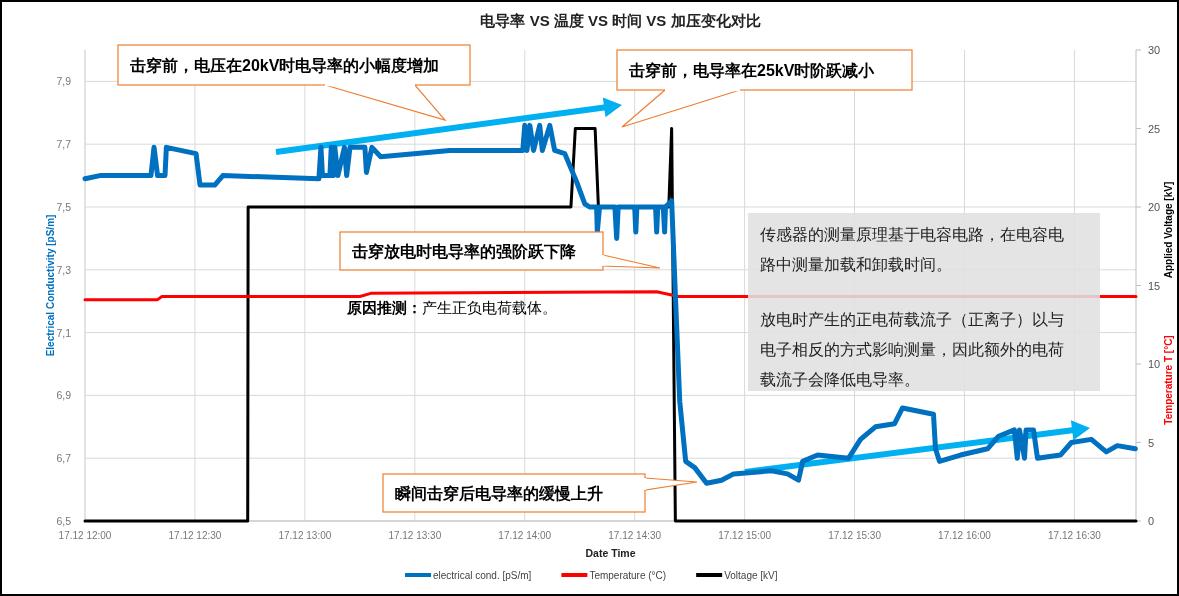 The width and height of the screenshot is (1179, 596). Describe the element at coordinates (489, 307) in the screenshot. I see `annotation: 产生正负电荷载体。` at that location.